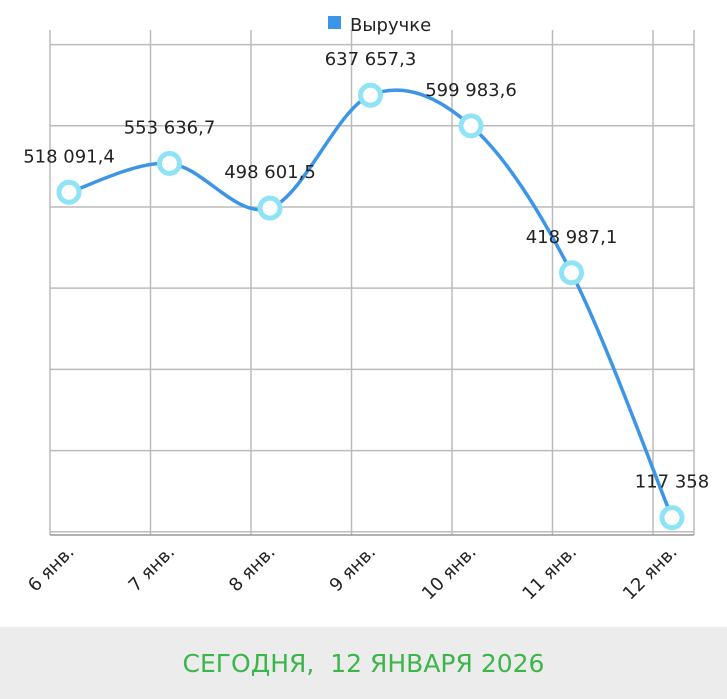 The height and width of the screenshot is (699, 727). What do you see at coordinates (390, 25) in the screenshot?
I see `legend-label: Выручке` at bounding box center [390, 25].